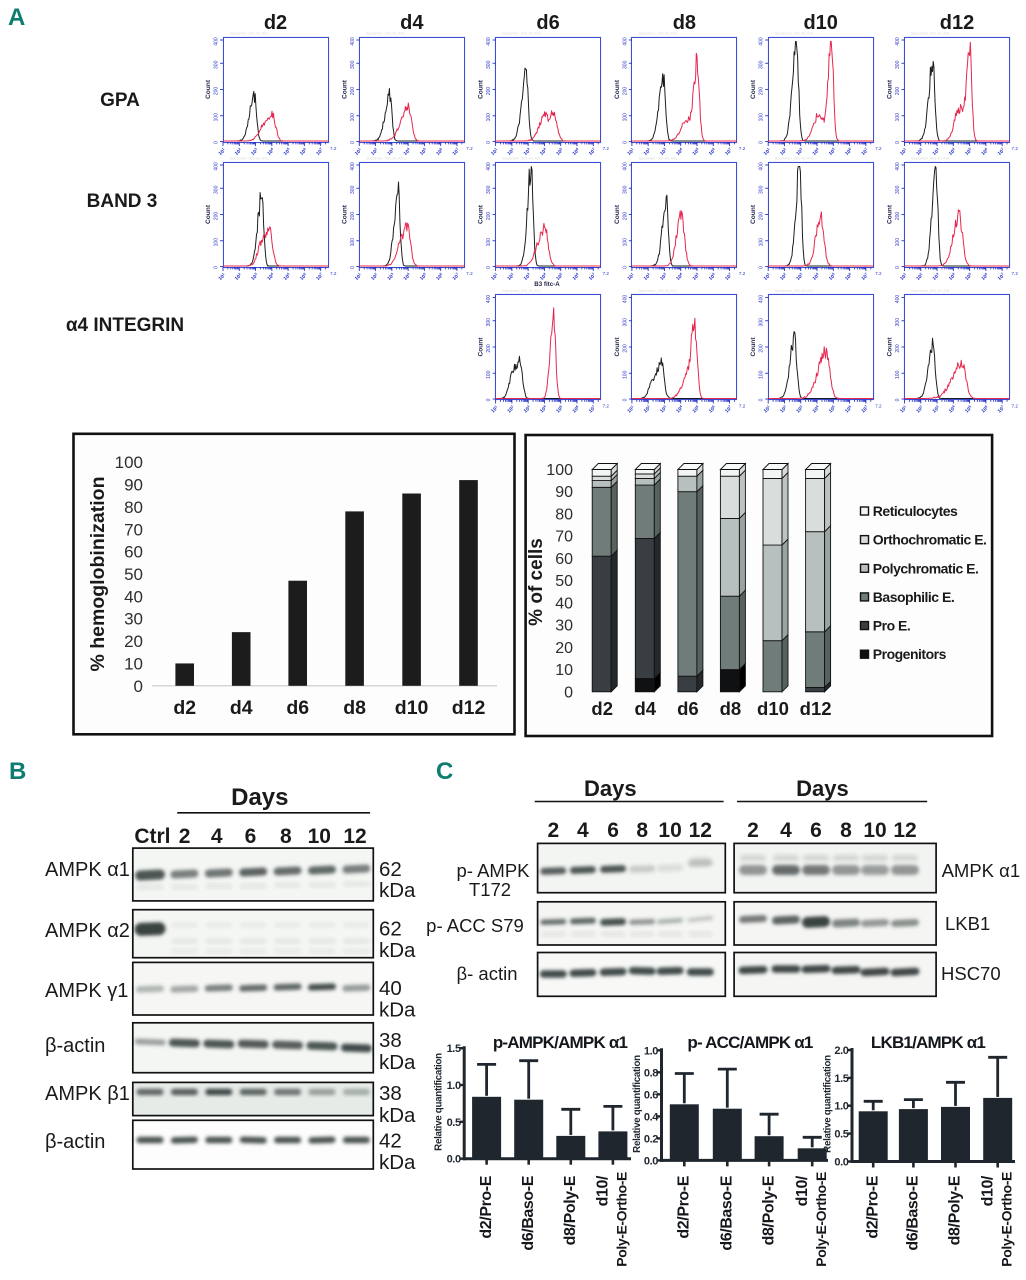 Image resolution: width=1026 pixels, height=1280 pixels. Describe the element at coordinates (651, 1073) in the screenshot. I see `svg-text: 0.8` at that location.